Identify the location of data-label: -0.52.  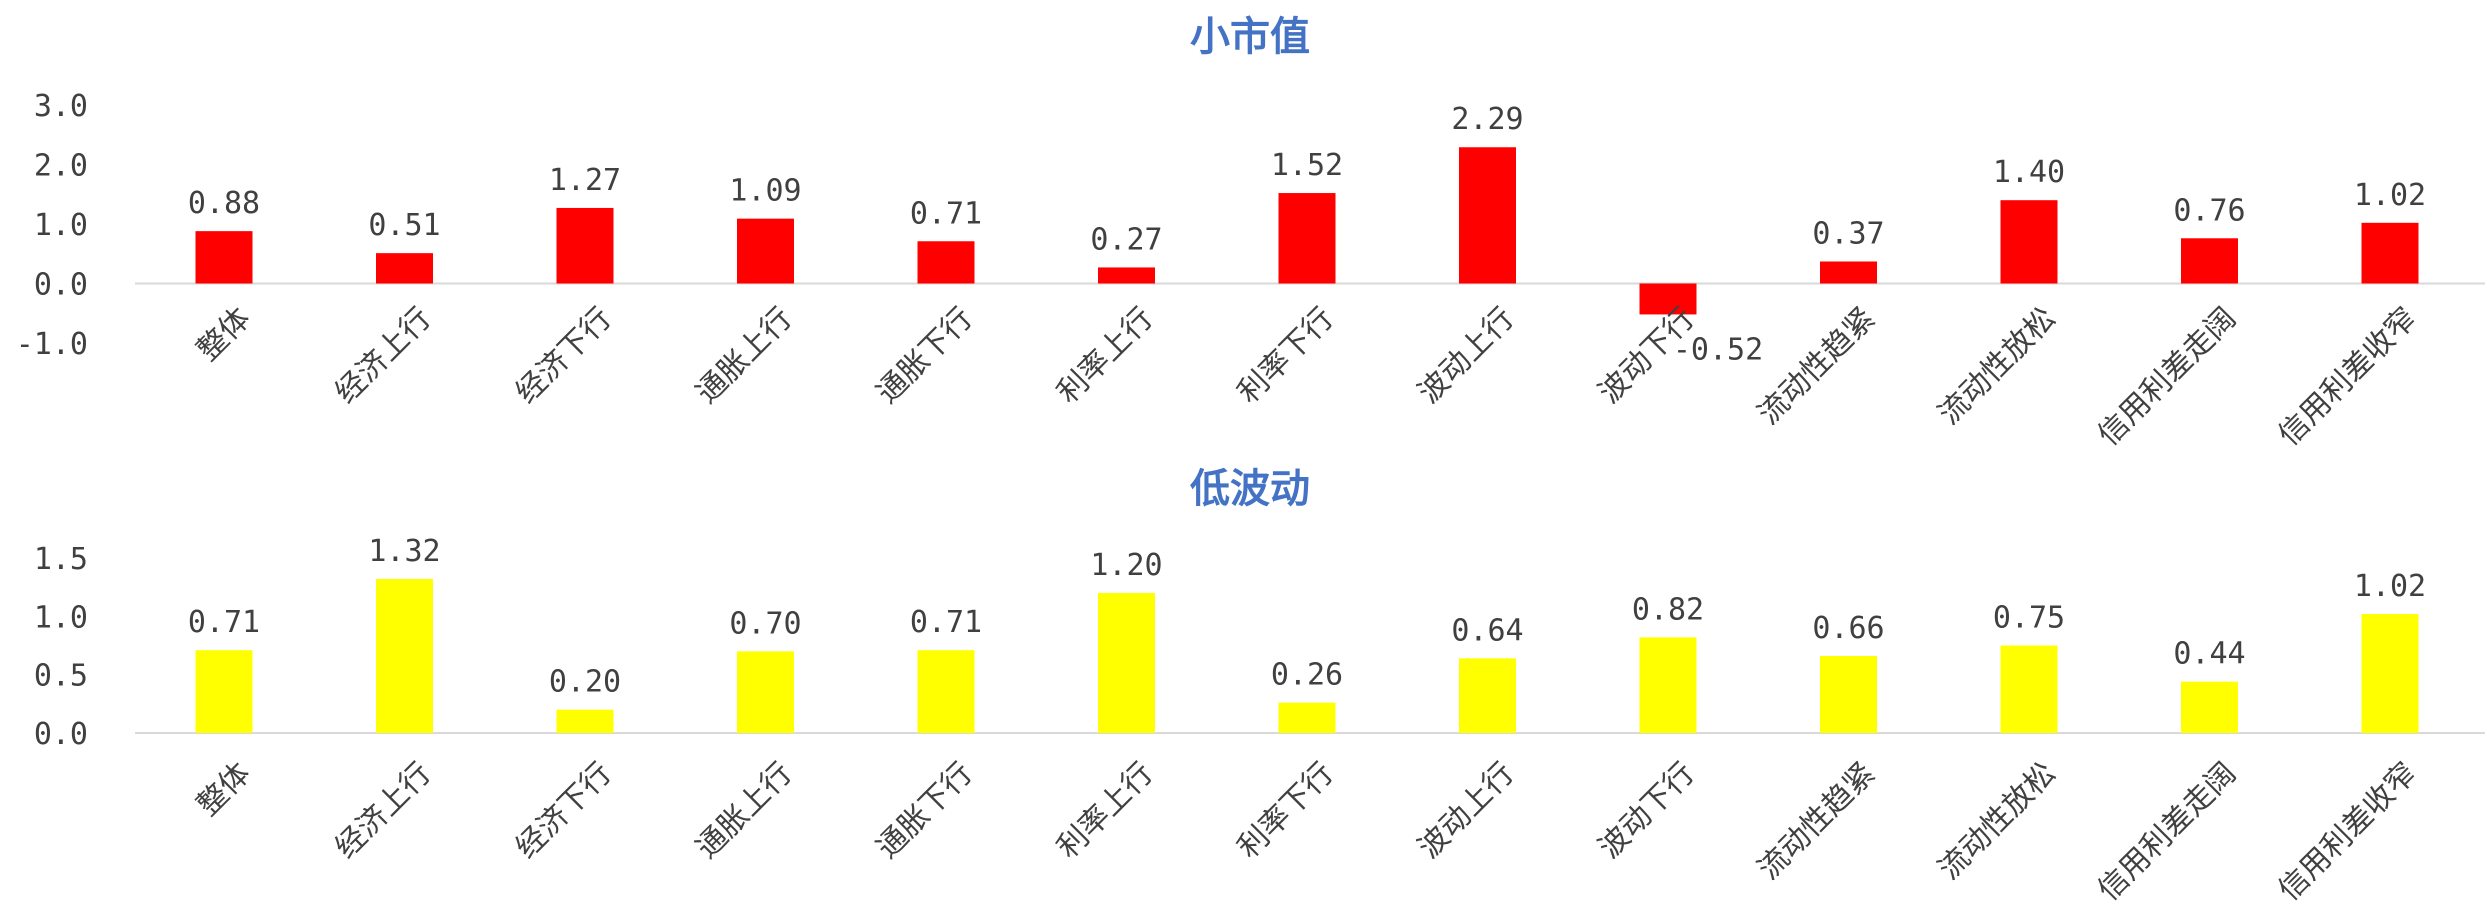
(1718, 349).